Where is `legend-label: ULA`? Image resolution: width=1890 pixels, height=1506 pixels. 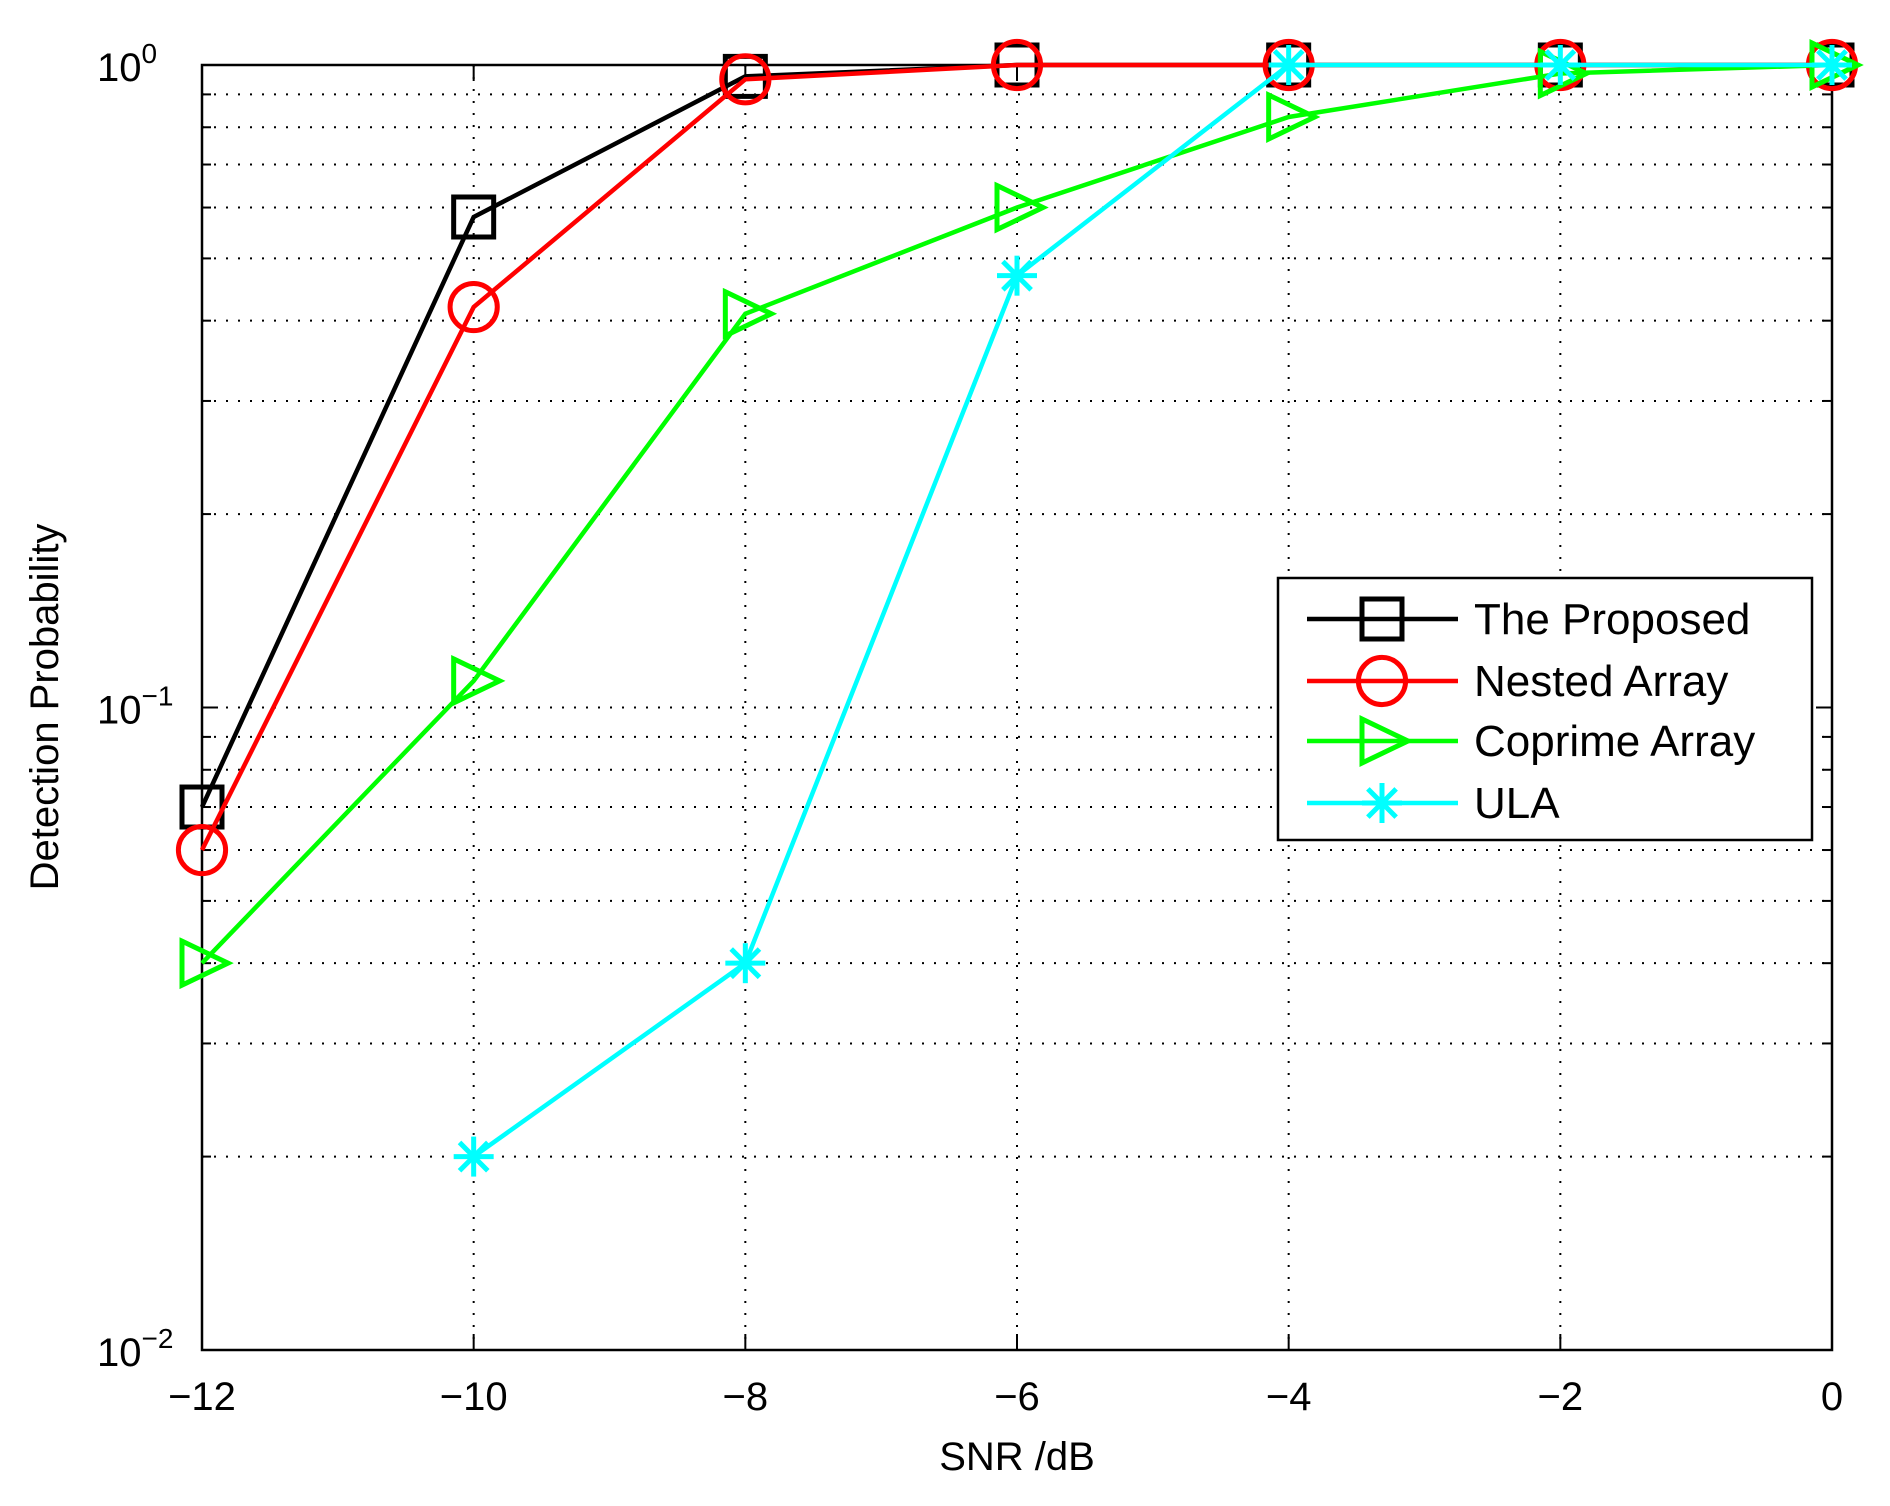
legend-label: ULA is located at coordinates (1517, 803).